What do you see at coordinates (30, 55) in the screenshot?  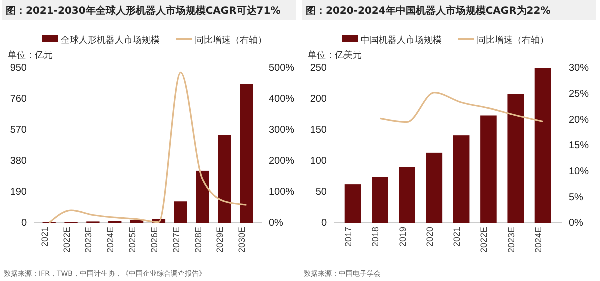 I see `y-axis-title: 单位：亿元` at bounding box center [30, 55].